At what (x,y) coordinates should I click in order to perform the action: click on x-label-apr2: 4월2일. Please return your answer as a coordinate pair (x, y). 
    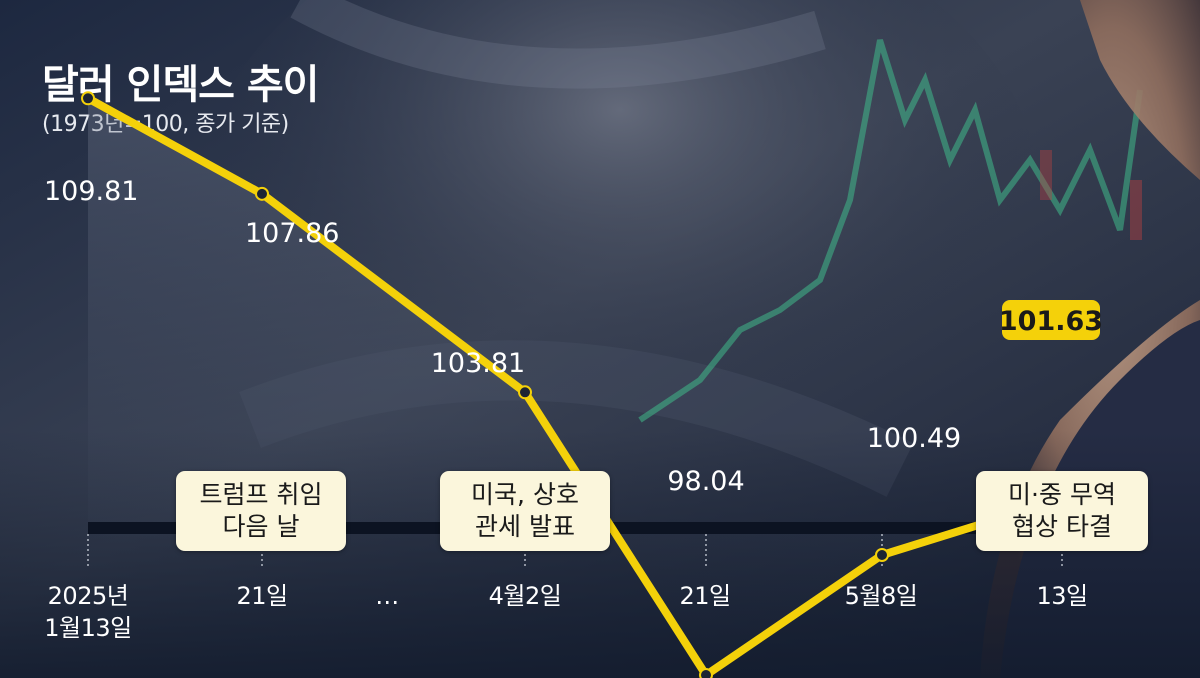
    Looking at the image, I should click on (525, 596).